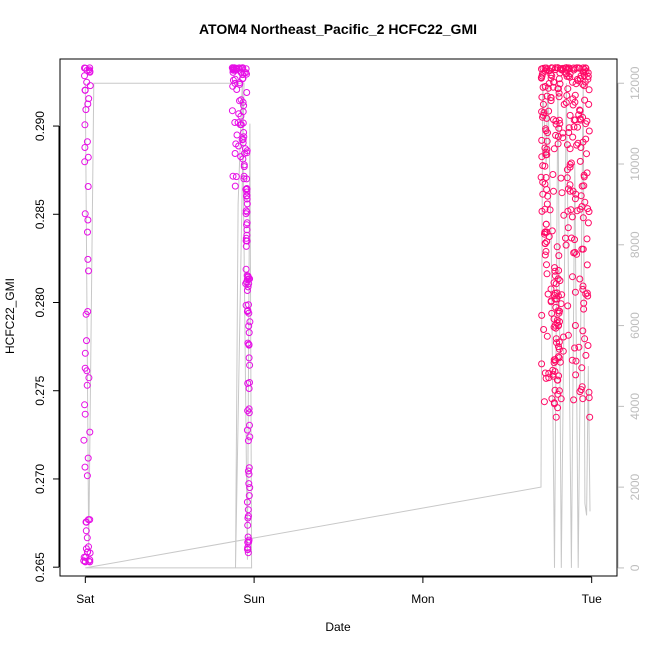  I want to click on x-axis: Sat Sun Mon Tue, so click(339, 591).